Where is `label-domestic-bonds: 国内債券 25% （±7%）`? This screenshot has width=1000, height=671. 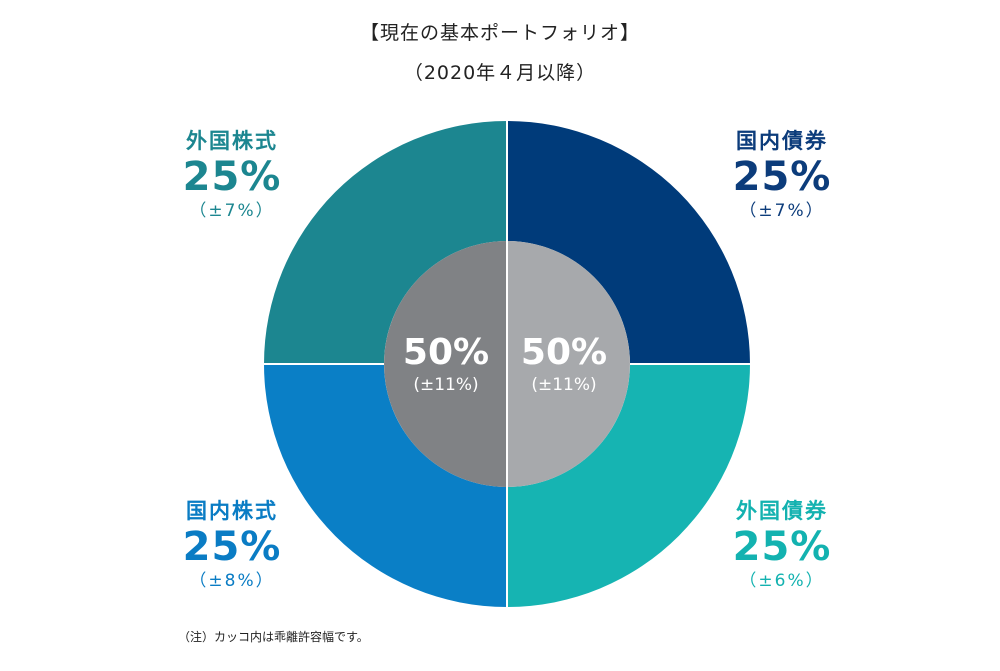
label-domestic-bonds: 国内債券 25% （±7%） is located at coordinates (782, 175).